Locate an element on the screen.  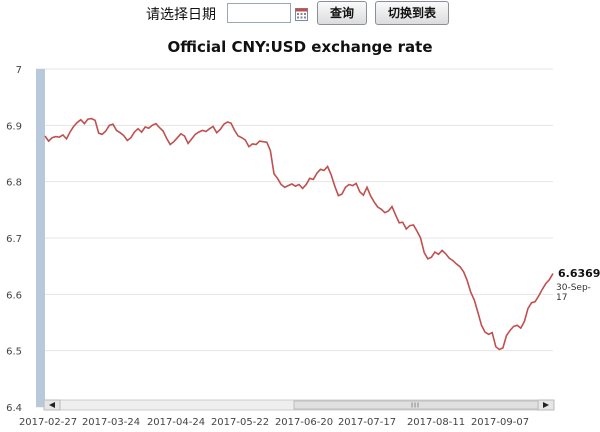
toolbar: 请选择日期 查询 切换到表 is located at coordinates (300, 15).